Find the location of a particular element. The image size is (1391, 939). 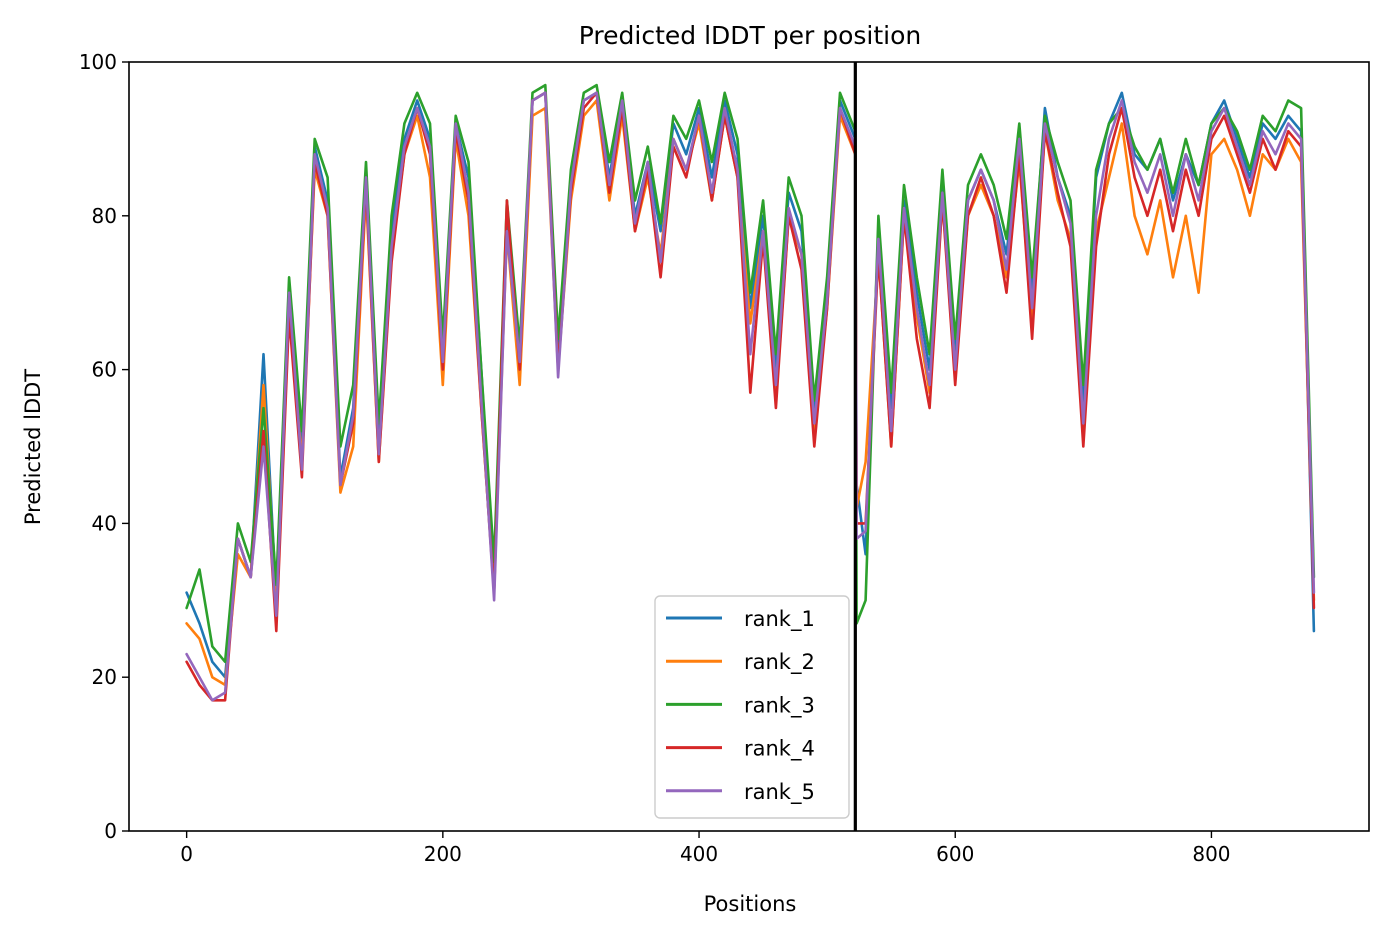

legend-label-rank-4: rank_4 is located at coordinates (779, 749).